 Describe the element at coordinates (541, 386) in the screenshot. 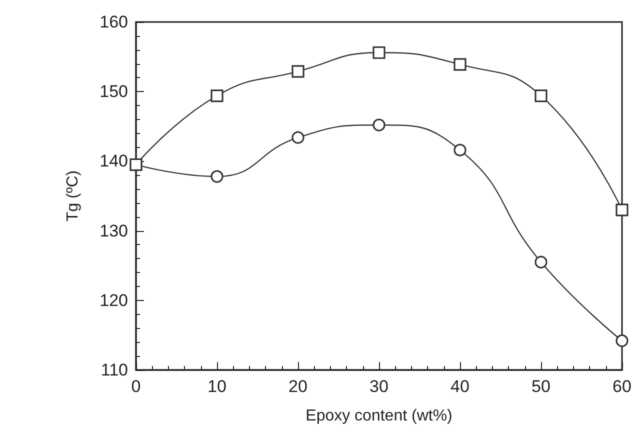

I see `x-tick-label: 50` at that location.